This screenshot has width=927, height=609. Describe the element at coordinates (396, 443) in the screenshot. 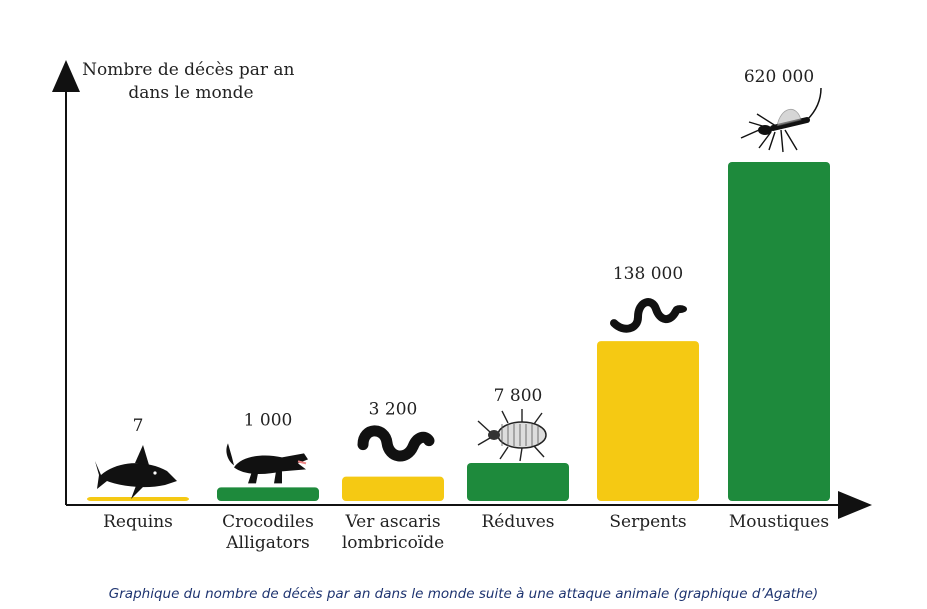

I see `worm-icon` at that location.